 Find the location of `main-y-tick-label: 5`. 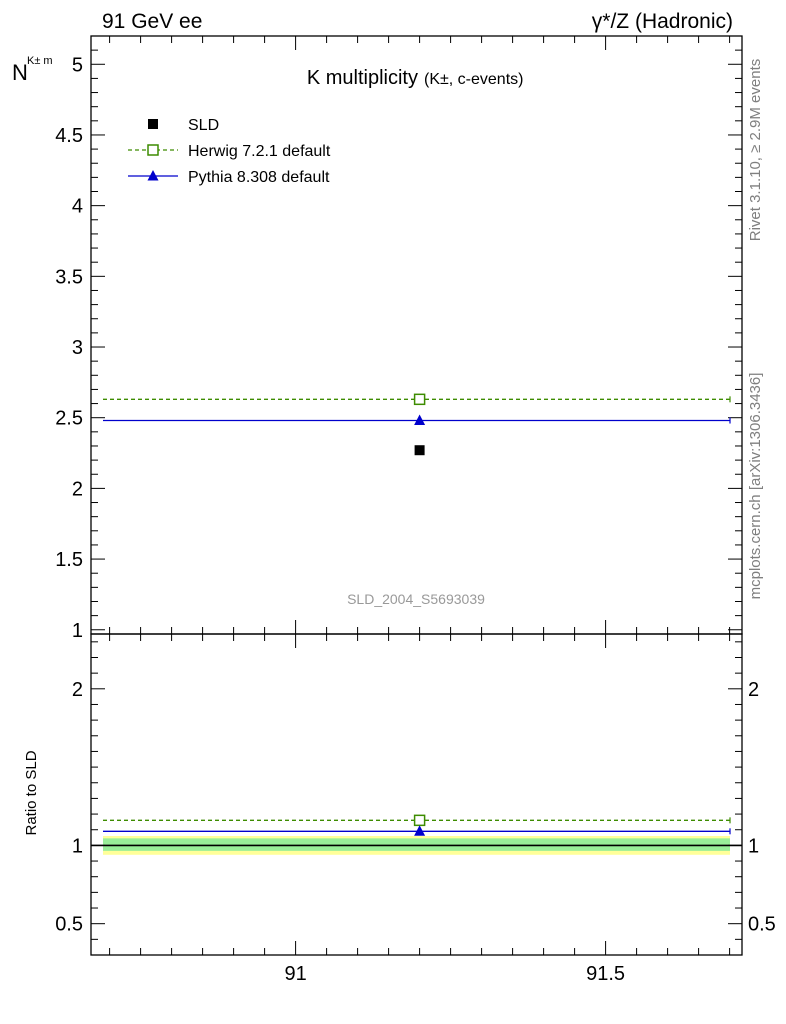

main-y-tick-label: 5 is located at coordinates (77, 65).